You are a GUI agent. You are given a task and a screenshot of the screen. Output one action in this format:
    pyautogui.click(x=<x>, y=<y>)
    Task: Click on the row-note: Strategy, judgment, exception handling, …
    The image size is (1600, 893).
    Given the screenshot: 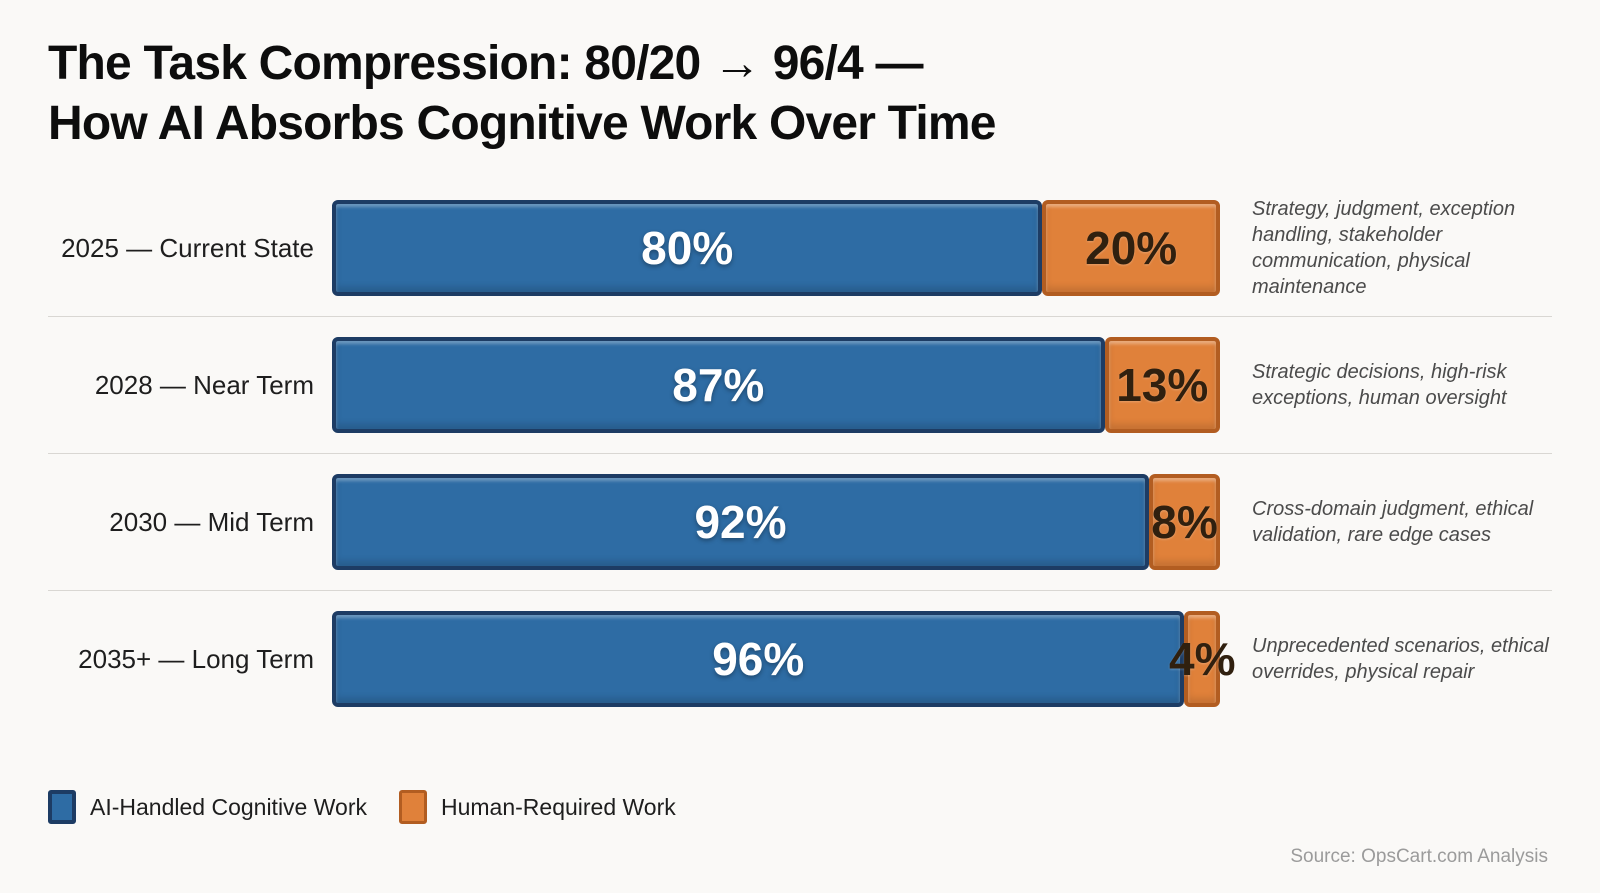 What is the action you would take?
    pyautogui.click(x=1384, y=248)
    